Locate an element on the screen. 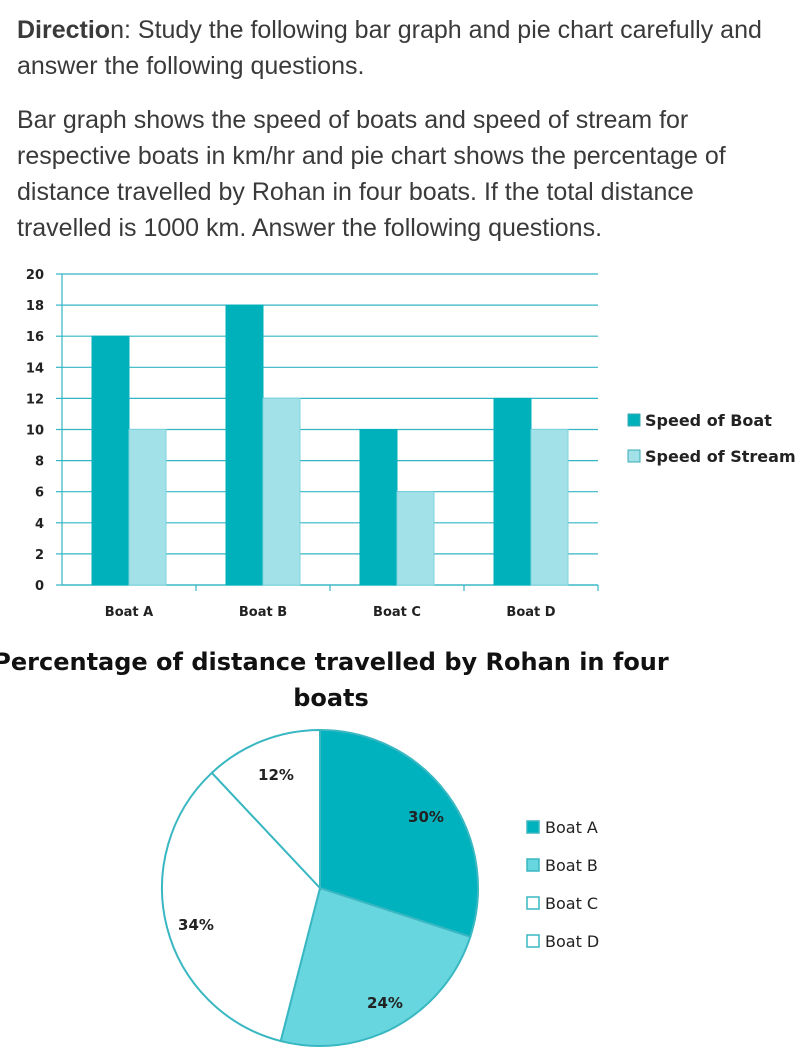 This screenshot has height=1061, width=800. pie-slice-boat-c is located at coordinates (241, 907).